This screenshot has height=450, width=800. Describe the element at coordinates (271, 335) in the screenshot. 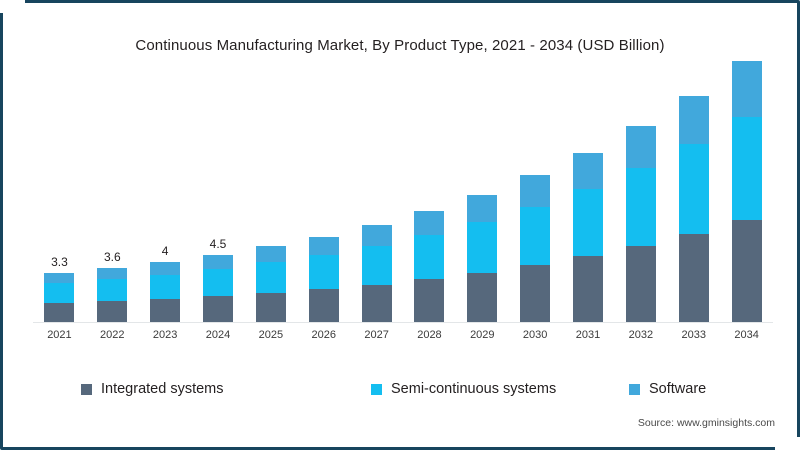

I see `x-axis-tick-2025: 2025` at that location.